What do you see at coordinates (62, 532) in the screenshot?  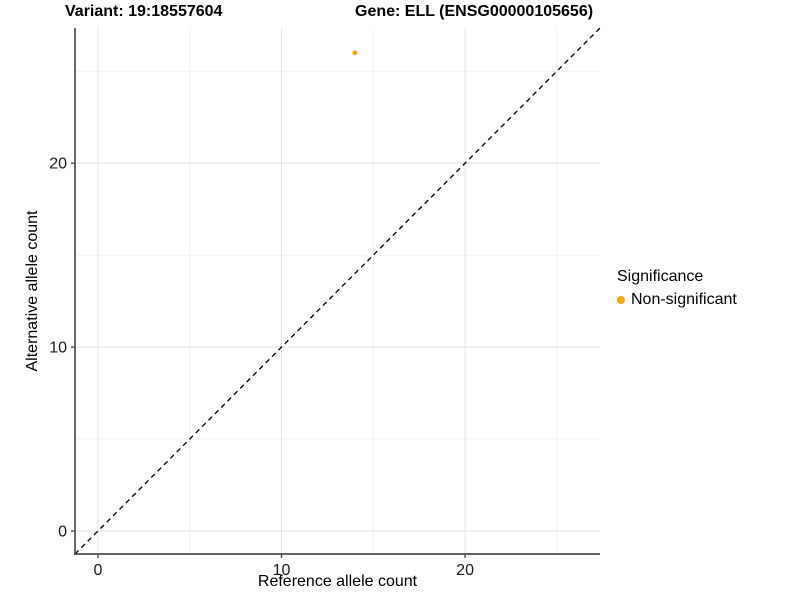 I see `y-tick-label: 0` at bounding box center [62, 532].